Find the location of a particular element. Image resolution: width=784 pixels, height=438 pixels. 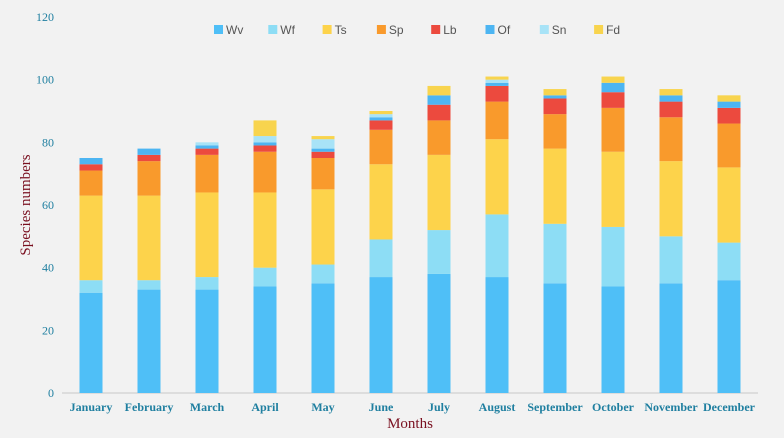

legend-label: Fd is located at coordinates (613, 30).